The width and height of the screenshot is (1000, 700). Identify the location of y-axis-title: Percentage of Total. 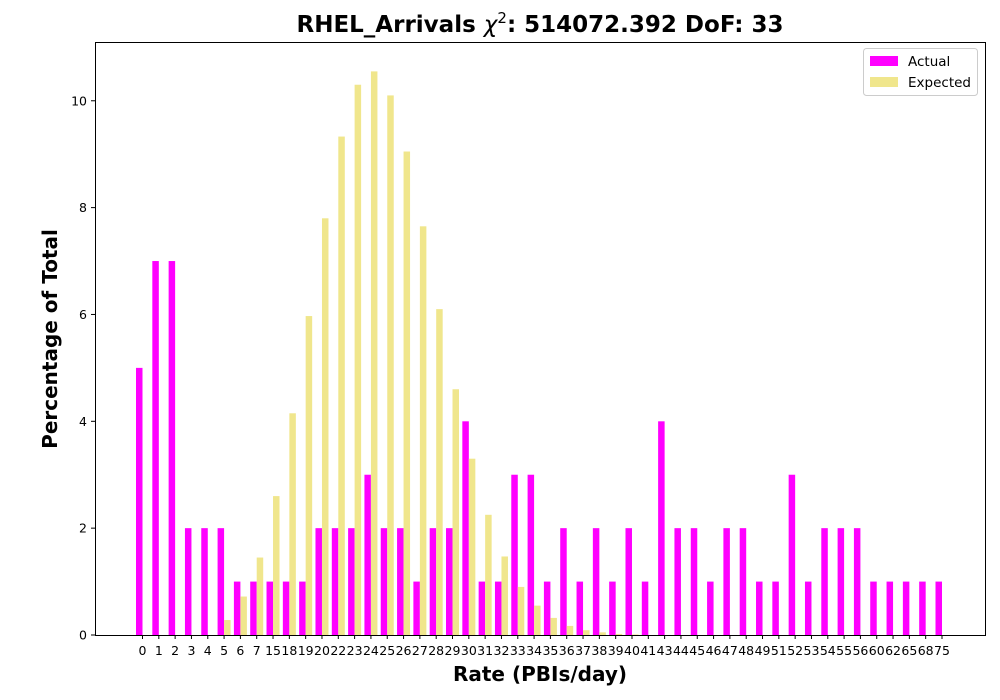
(50, 339).